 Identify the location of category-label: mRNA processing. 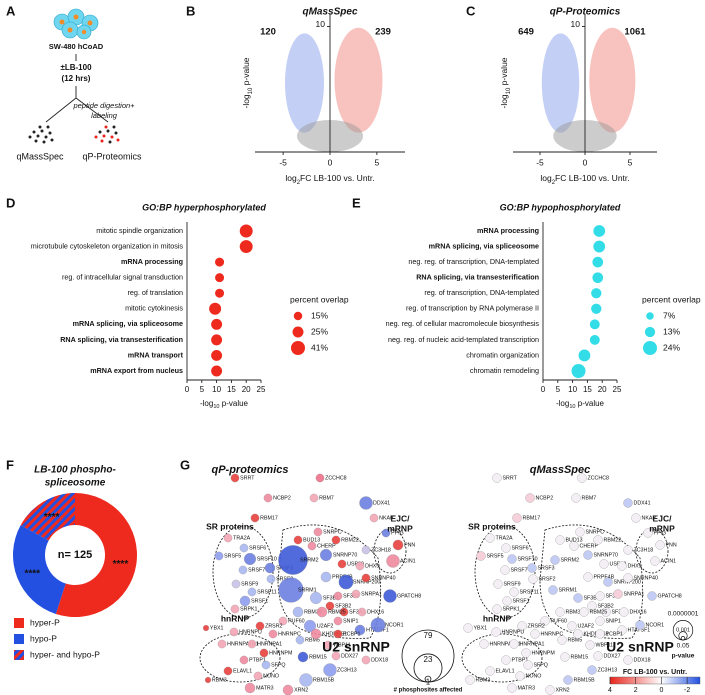
(508, 230).